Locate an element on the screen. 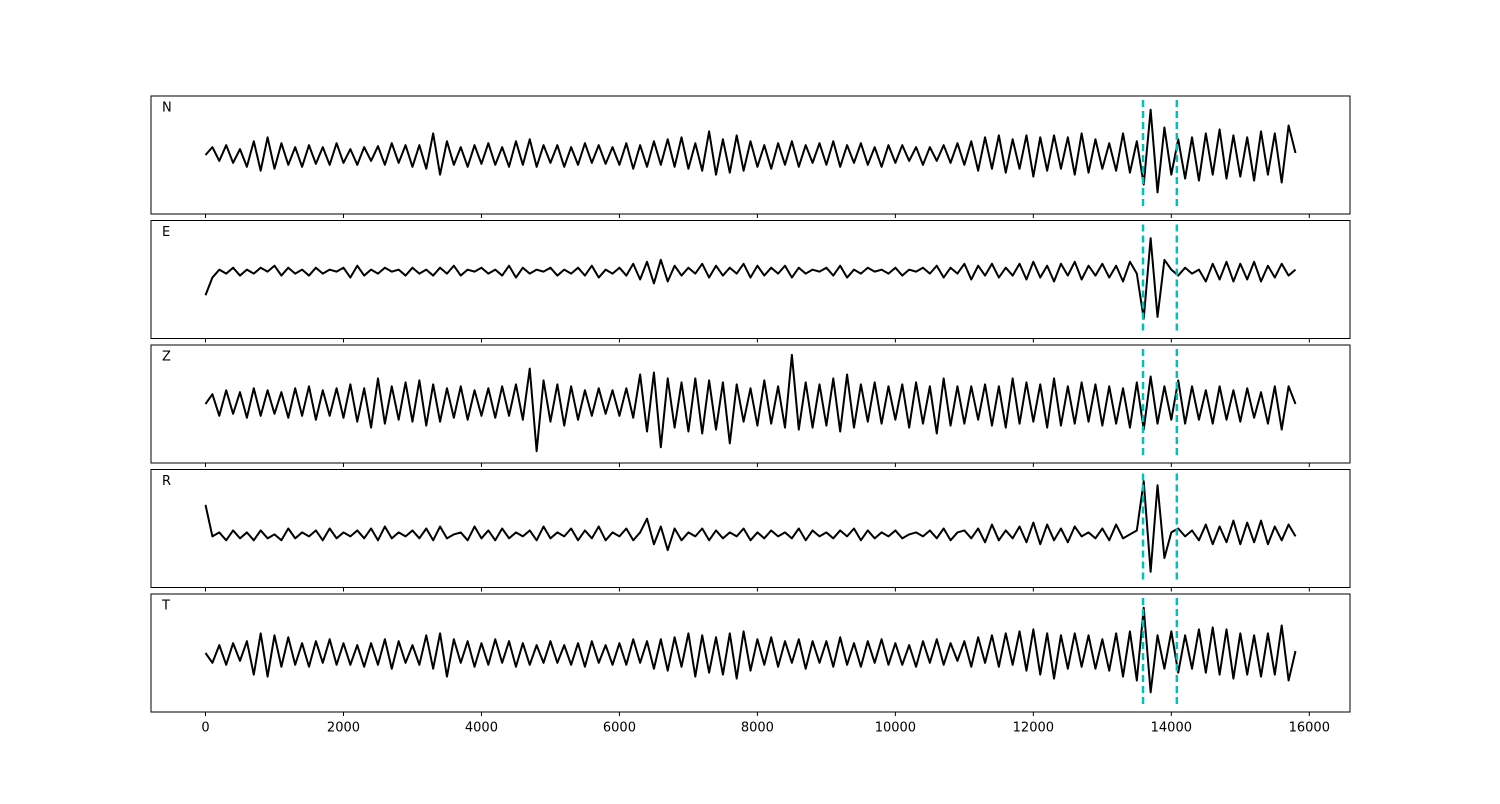  x-tick-label: 0 is located at coordinates (205, 728).